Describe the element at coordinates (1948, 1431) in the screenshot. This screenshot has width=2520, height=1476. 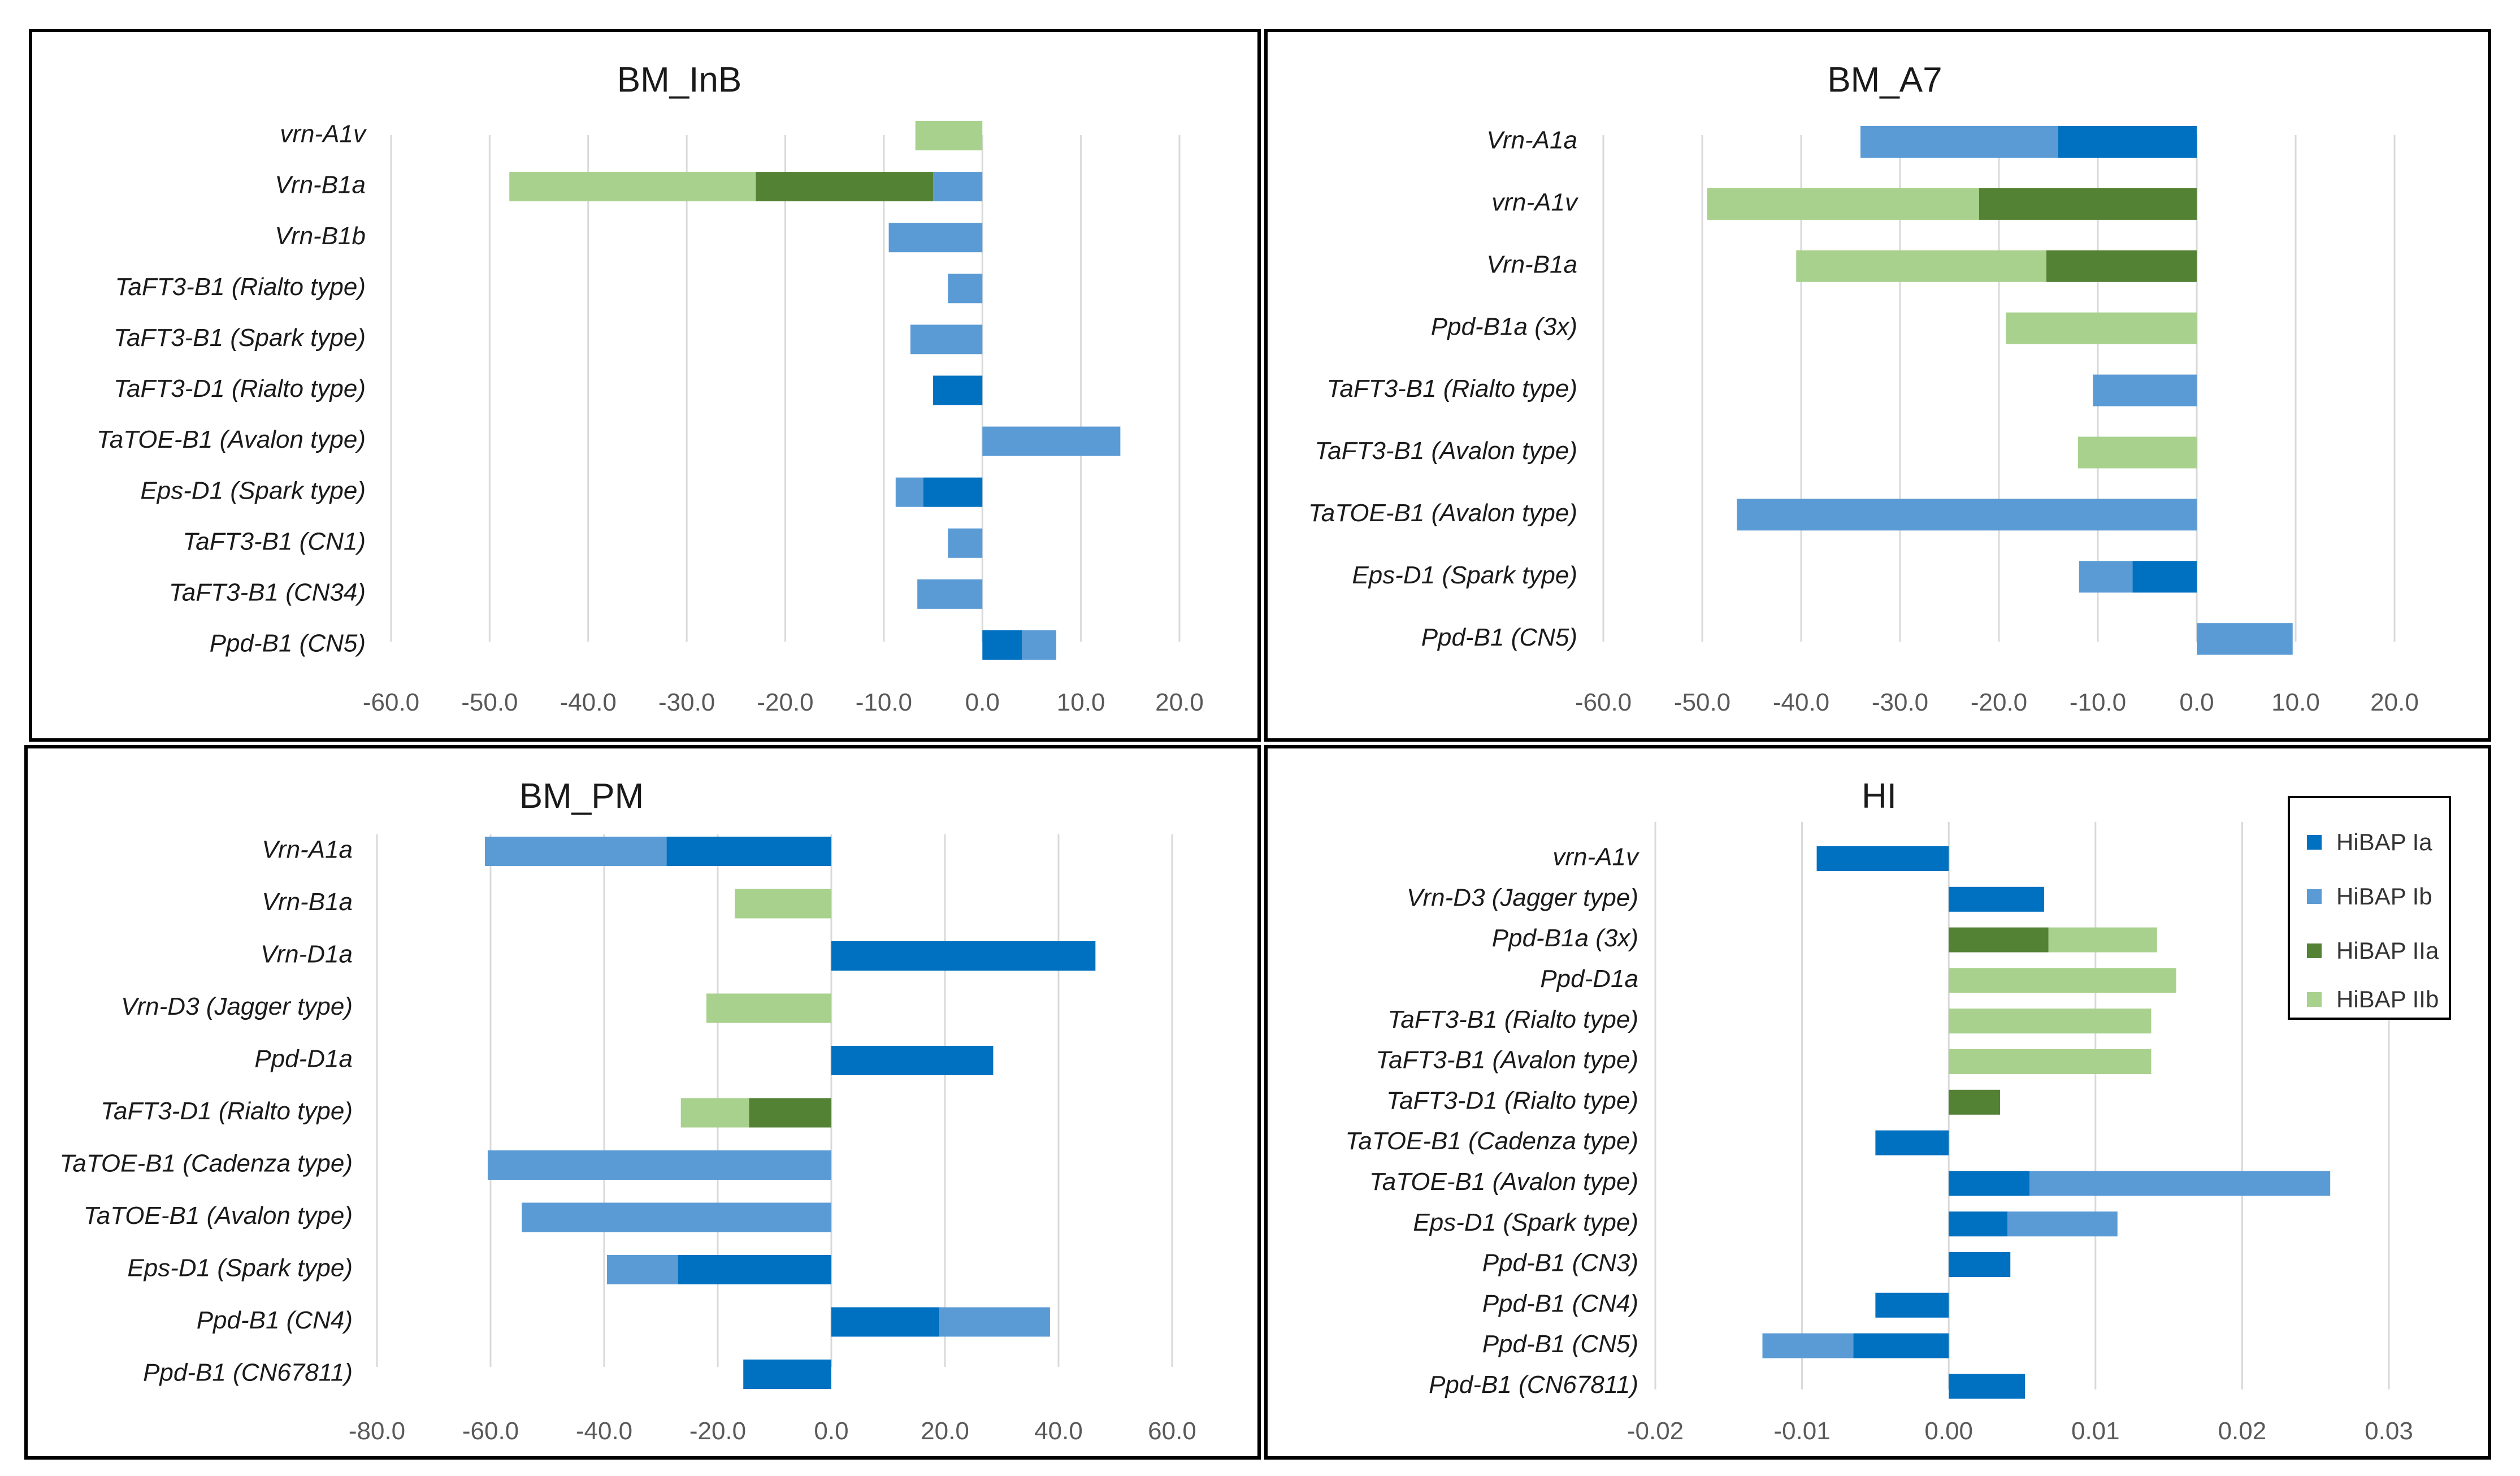
I see `x-tick-label: 0.00` at that location.